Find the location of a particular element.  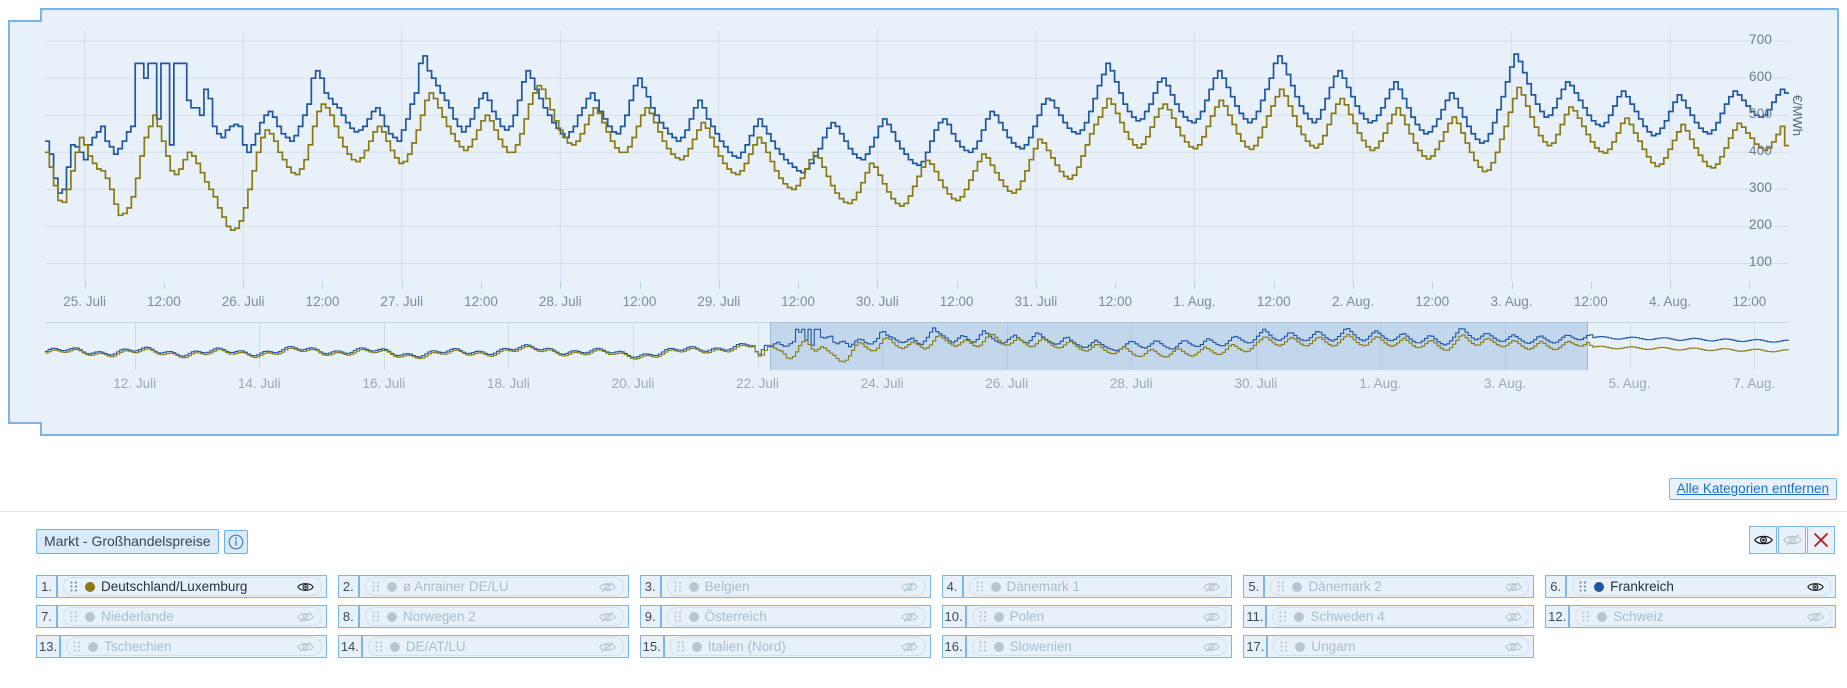

navigator-tick-label: 5. Aug. is located at coordinates (1629, 383).